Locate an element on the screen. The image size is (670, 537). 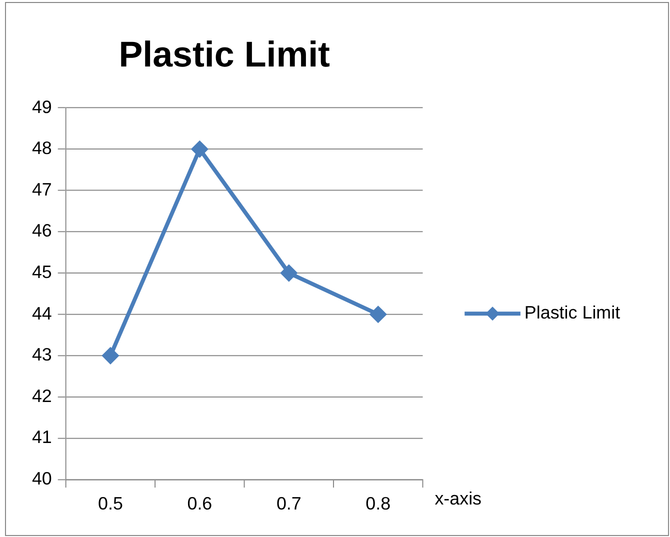
y-tick-label: 42 is located at coordinates (42, 396).